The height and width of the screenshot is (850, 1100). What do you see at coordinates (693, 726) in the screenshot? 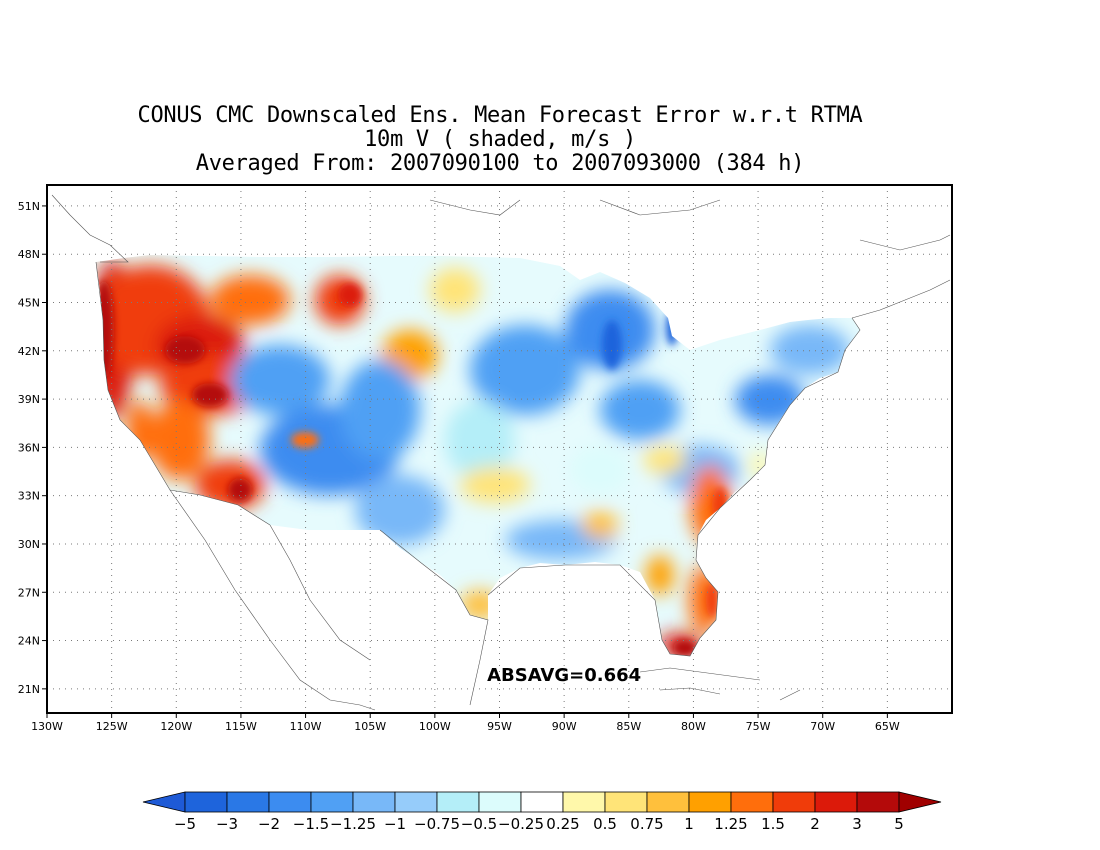
I see `lon-tick-label: 80W` at bounding box center [693, 726].